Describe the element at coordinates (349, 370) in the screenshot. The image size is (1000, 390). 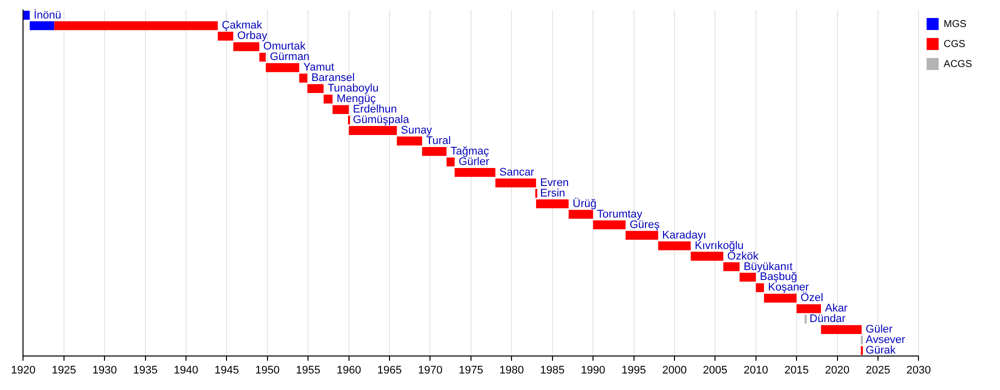
I see `x-tick-label: 1960` at that location.